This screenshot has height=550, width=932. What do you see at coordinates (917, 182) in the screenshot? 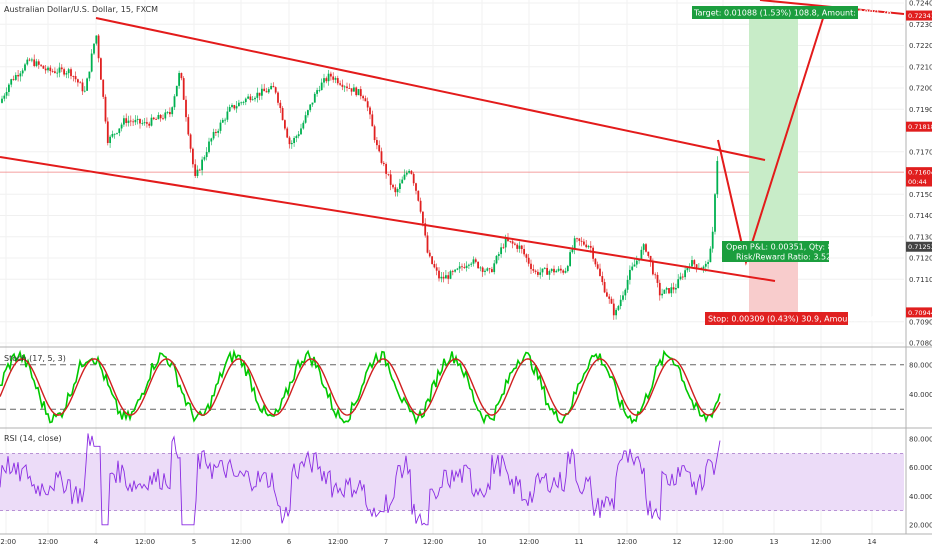
I see `price-tag-label: 00:44` at bounding box center [917, 182].